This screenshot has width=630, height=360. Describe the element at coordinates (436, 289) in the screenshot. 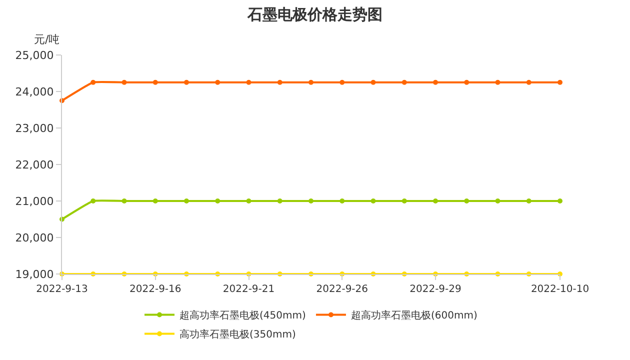

I see `x-tick-label: 2022-9-29` at that location.